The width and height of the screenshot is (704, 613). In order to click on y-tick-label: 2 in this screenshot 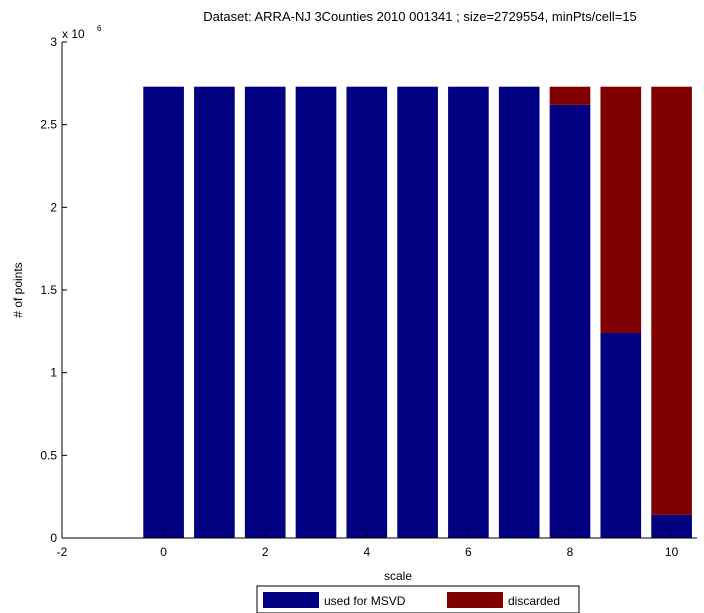, I will do `click(53, 207)`.